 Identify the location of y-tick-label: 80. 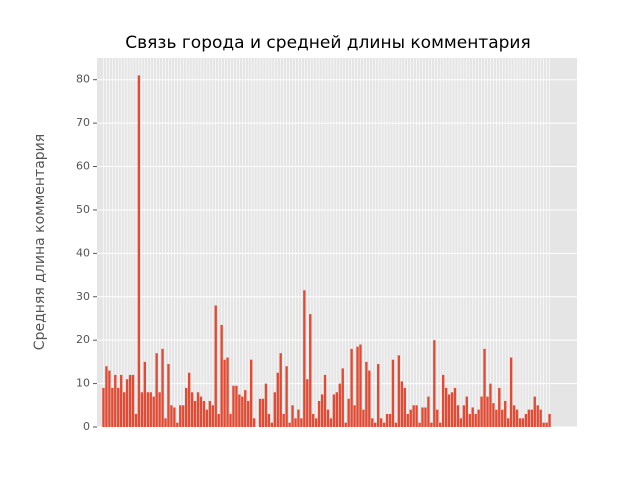
(83, 79).